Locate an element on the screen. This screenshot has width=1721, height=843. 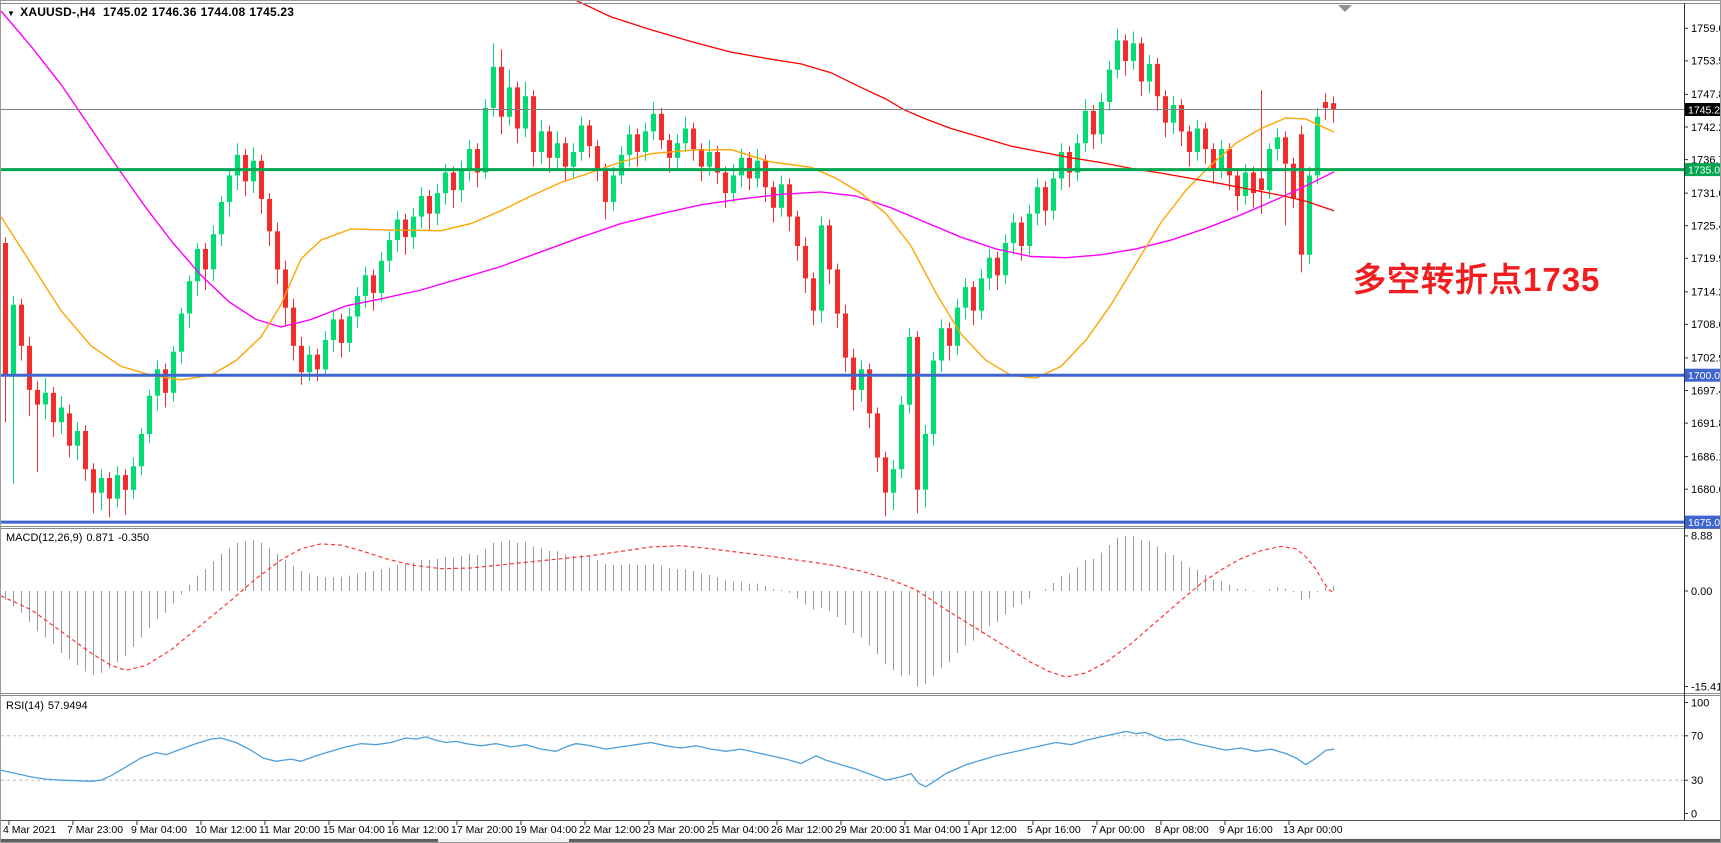
level-1735-badge is located at coordinates (1702, 170).